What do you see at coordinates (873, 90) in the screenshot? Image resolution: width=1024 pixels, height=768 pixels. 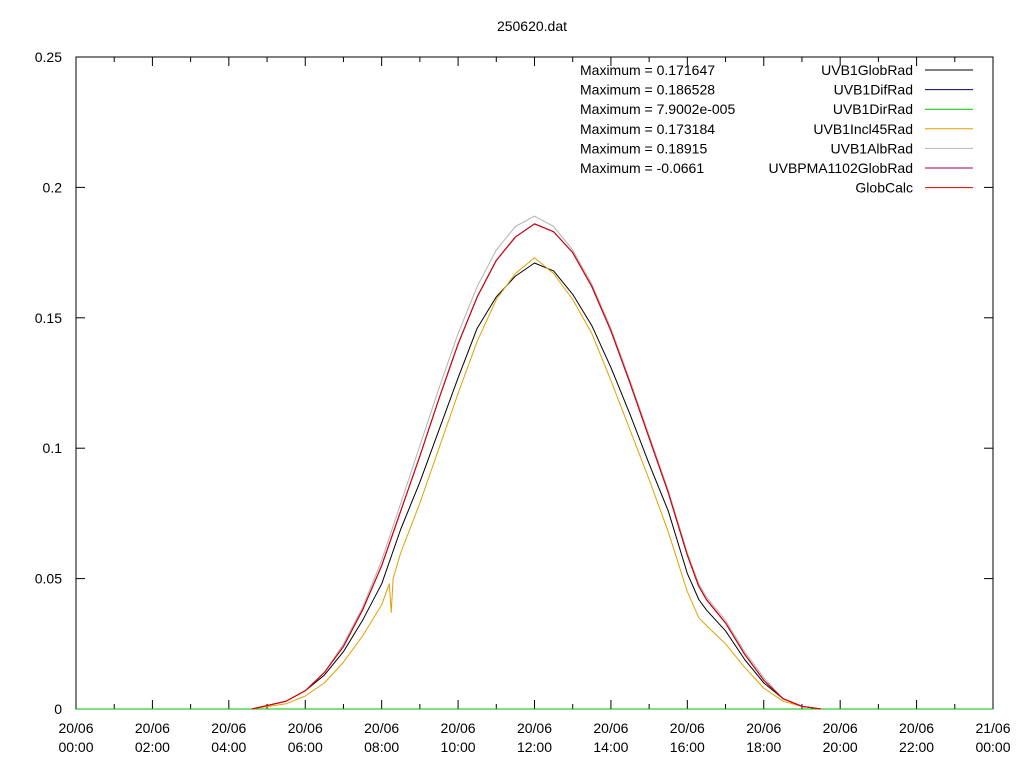 I see `legend-label: UVB1DifRad` at bounding box center [873, 90].